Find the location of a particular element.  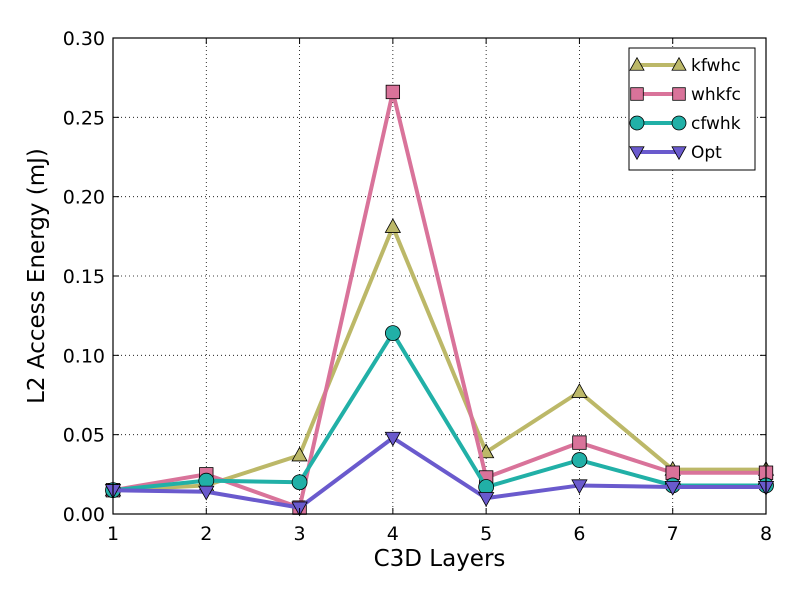

y-tick-label: 0.00 is located at coordinates (84, 515).